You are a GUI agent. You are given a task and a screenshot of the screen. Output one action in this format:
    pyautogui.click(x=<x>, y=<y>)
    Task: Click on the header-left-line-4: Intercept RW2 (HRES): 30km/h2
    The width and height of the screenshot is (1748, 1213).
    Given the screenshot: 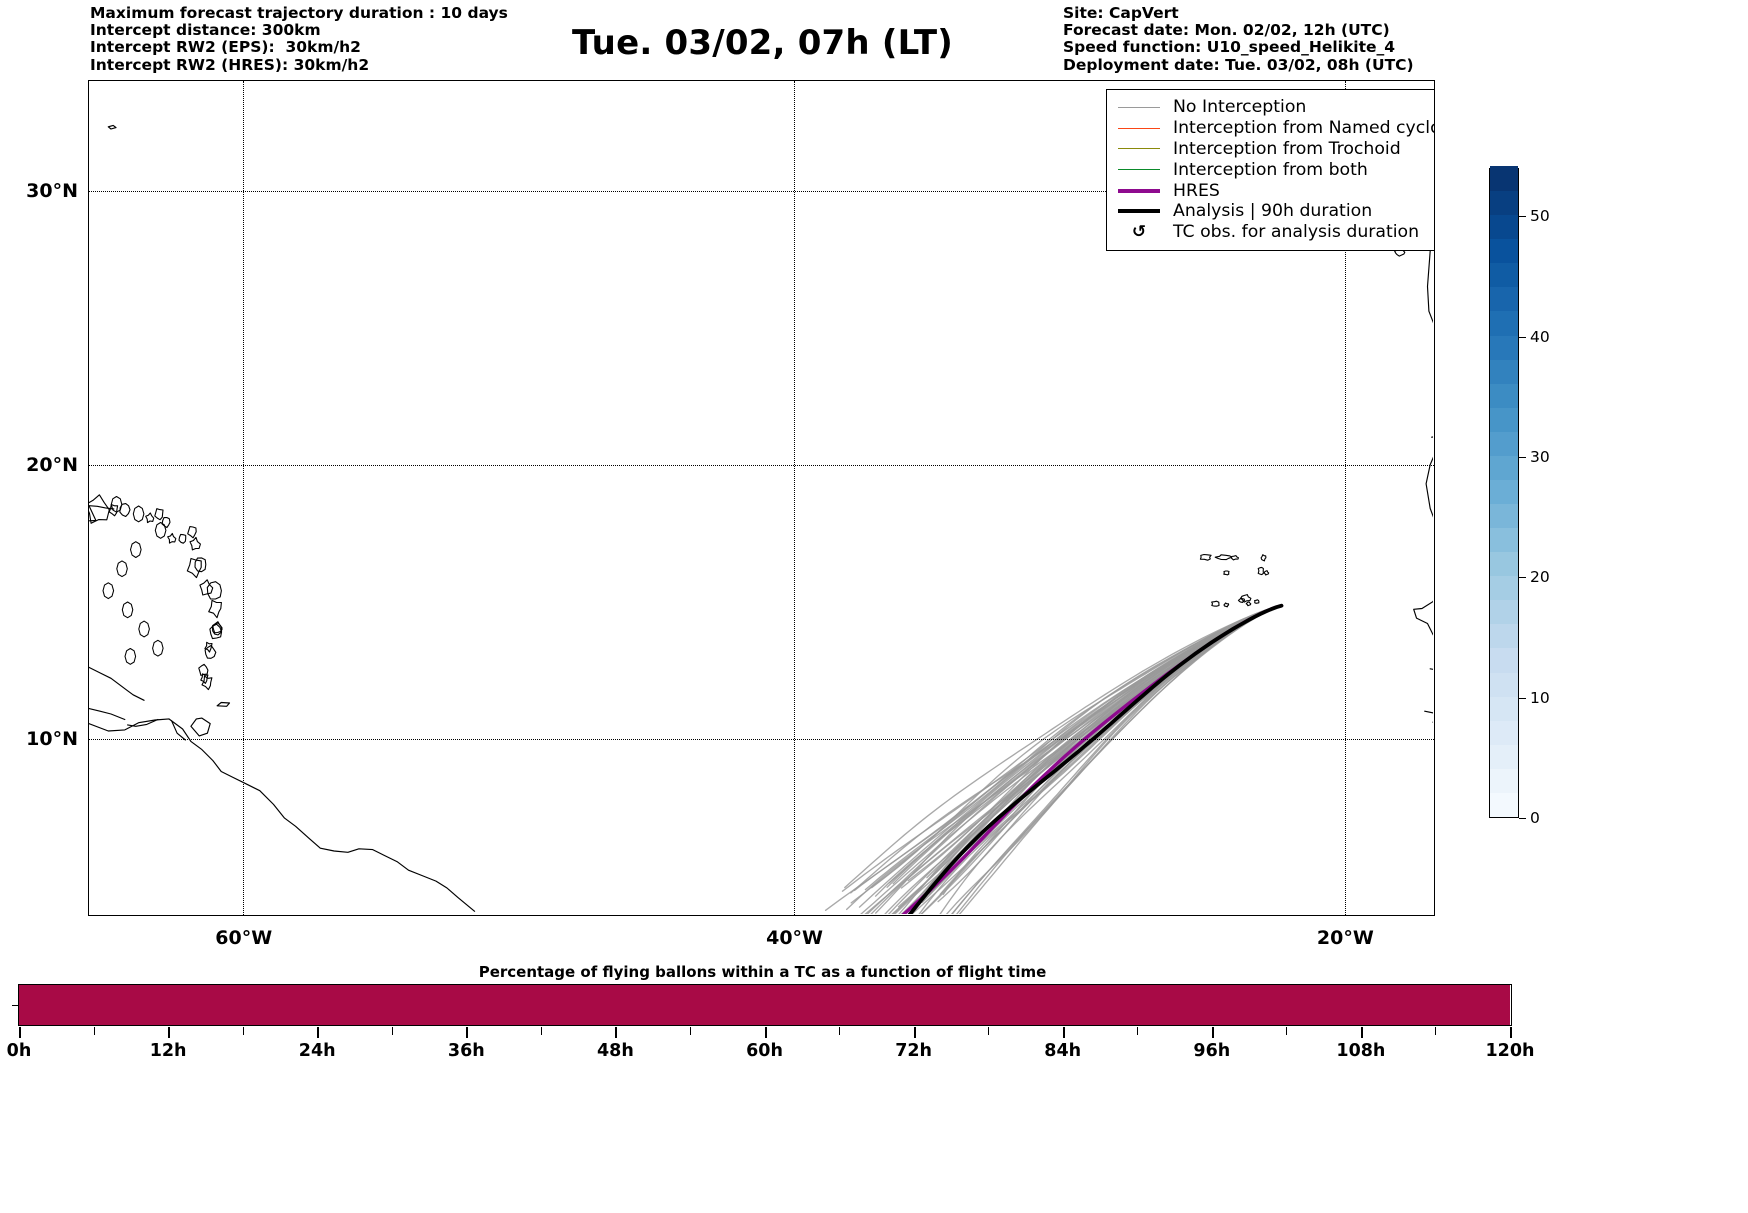 What is the action you would take?
    pyautogui.click(x=230, y=64)
    